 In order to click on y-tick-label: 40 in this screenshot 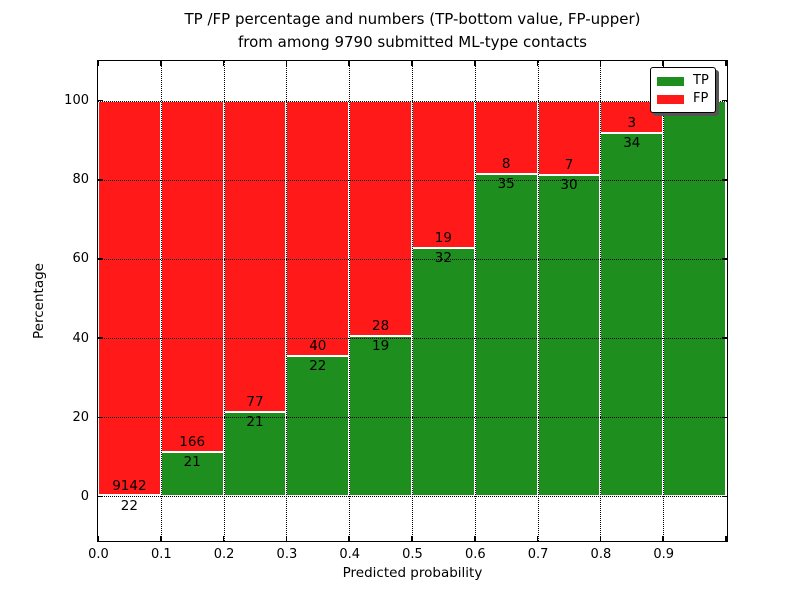, I will do `click(80, 338)`.